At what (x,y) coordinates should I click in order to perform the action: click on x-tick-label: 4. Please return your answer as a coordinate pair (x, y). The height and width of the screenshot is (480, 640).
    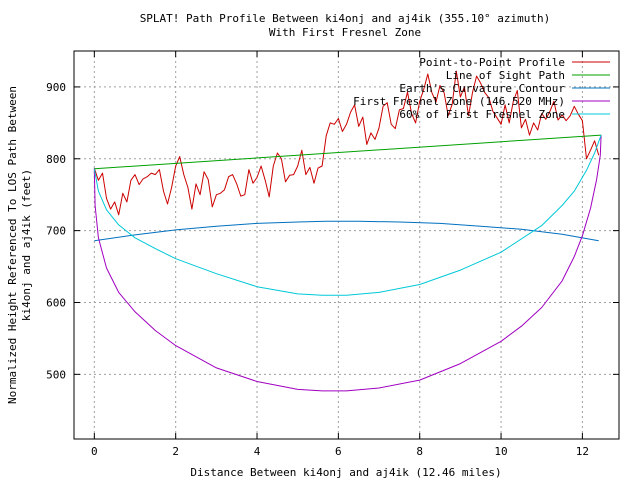
    Looking at the image, I should click on (257, 451).